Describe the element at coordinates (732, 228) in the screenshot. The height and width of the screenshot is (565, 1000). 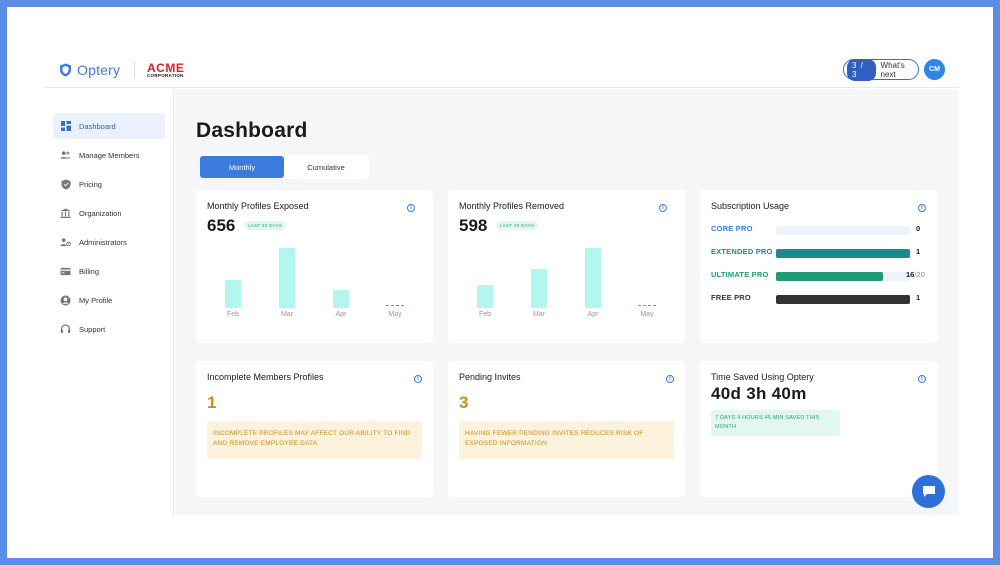
I see `plan-name: CORE PRO` at that location.